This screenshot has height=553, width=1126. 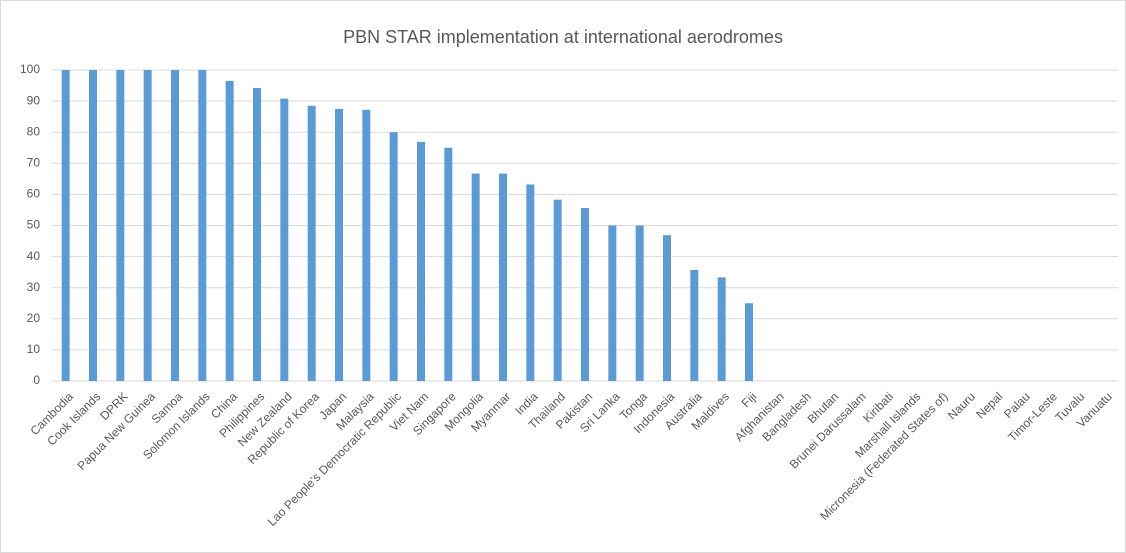 I want to click on y-tick-label: 80, so click(x=34, y=131).